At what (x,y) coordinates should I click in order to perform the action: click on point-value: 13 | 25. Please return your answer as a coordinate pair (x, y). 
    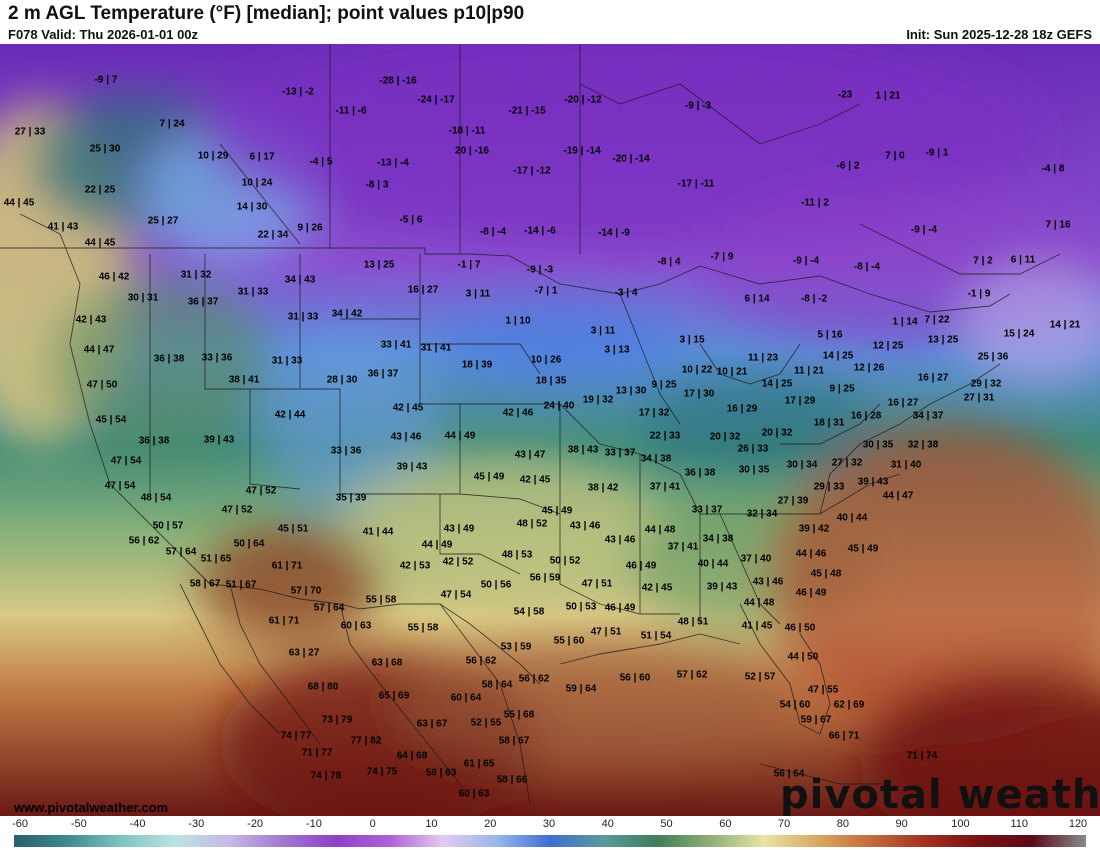
    Looking at the image, I should click on (379, 265).